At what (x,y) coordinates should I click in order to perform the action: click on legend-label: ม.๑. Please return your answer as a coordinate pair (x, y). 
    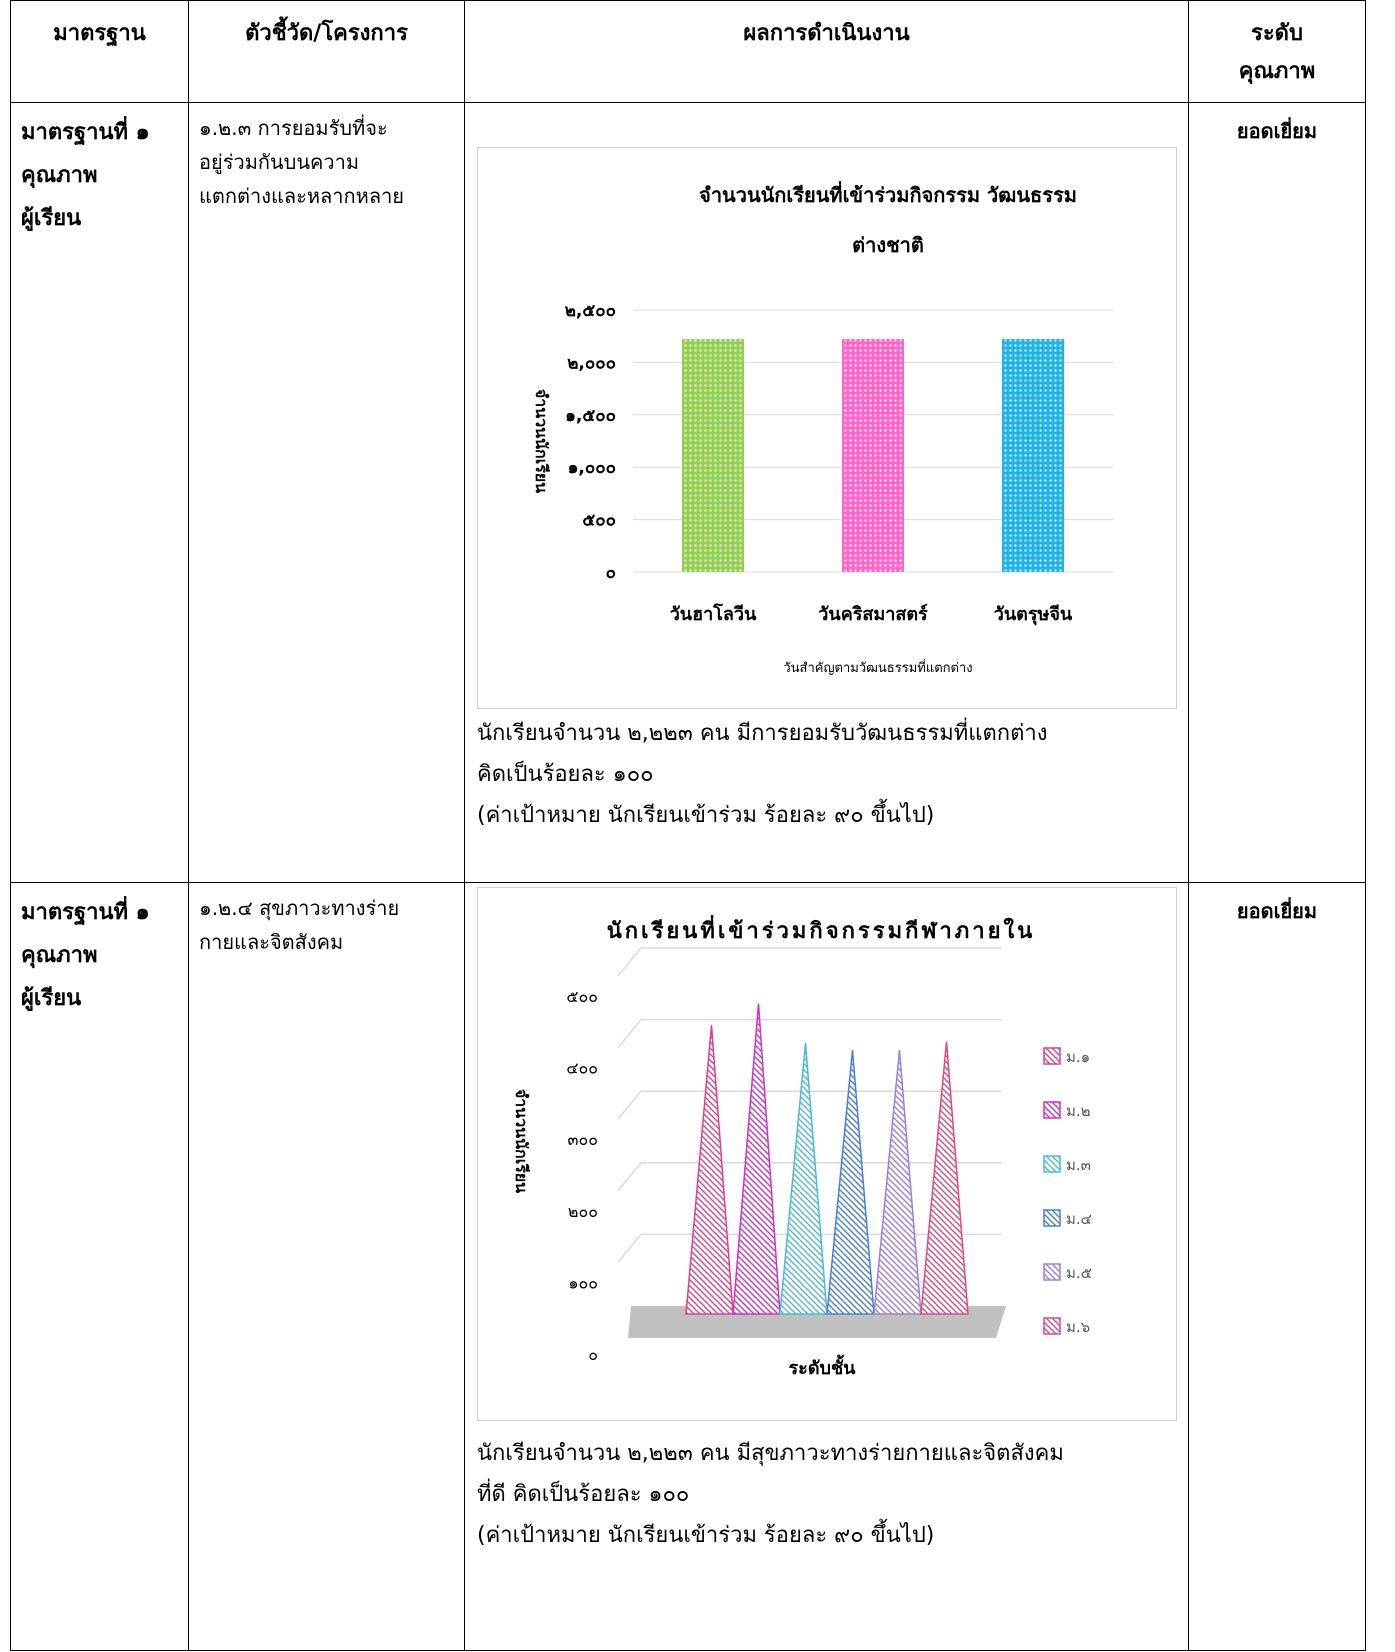
    Looking at the image, I should click on (1078, 1057).